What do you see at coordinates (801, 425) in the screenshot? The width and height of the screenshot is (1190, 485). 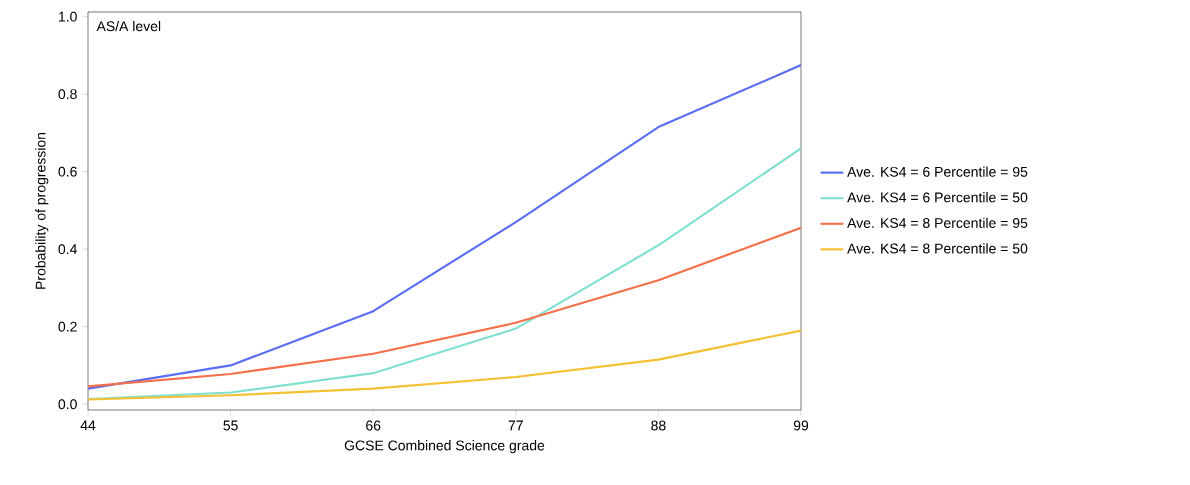 I see `x-tick-label: 99` at bounding box center [801, 425].